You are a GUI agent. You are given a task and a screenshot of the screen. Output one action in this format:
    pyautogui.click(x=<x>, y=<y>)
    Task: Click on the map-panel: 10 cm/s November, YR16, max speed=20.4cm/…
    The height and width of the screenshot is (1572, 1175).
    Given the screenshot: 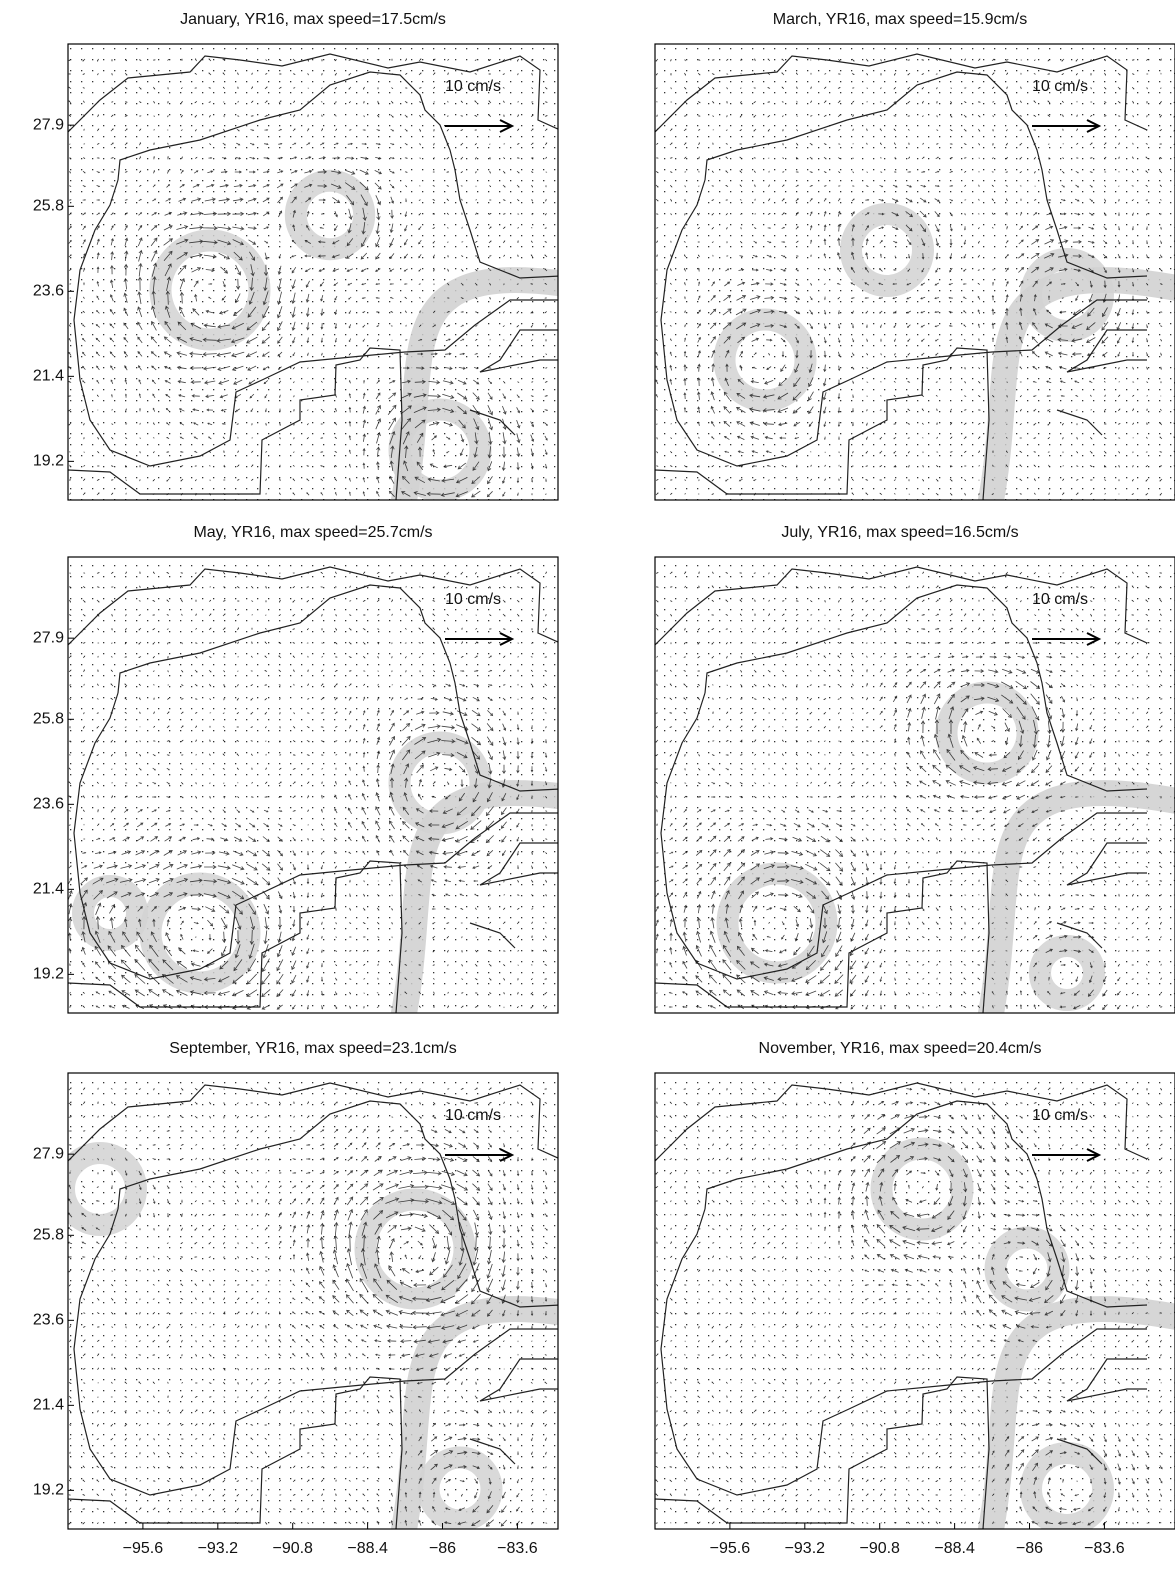 What is the action you would take?
    pyautogui.click(x=914, y=1298)
    